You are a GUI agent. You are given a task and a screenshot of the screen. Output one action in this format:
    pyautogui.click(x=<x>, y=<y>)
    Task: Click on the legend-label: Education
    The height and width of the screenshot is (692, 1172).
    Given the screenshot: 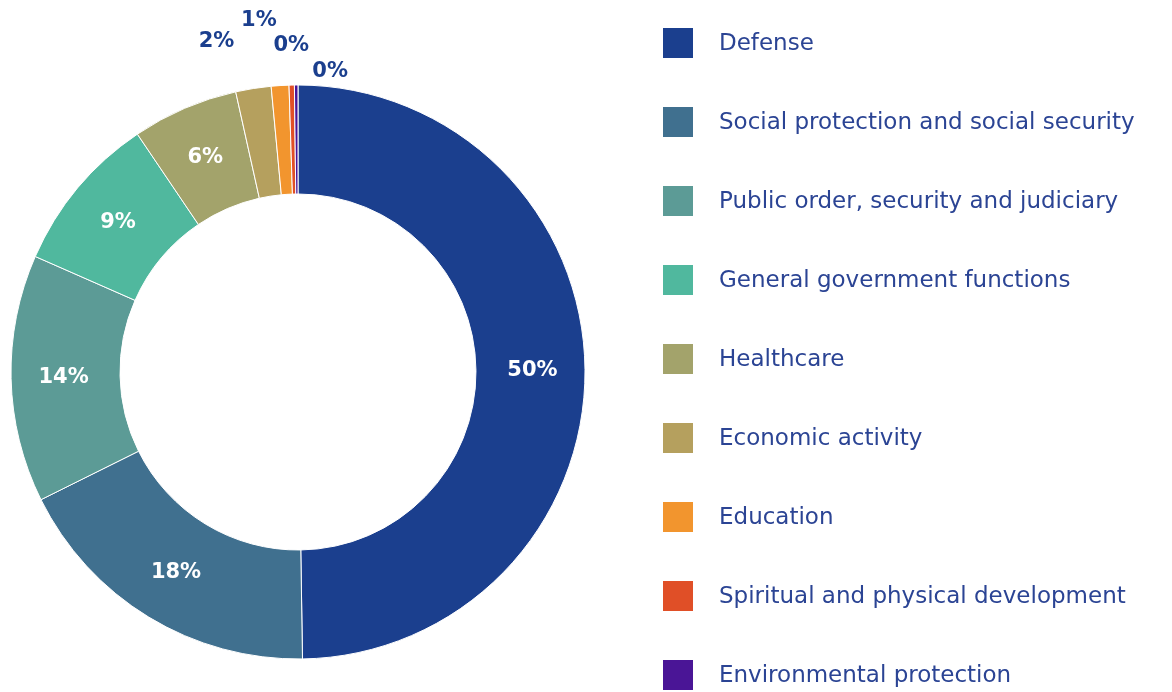 What is the action you would take?
    pyautogui.click(x=776, y=516)
    